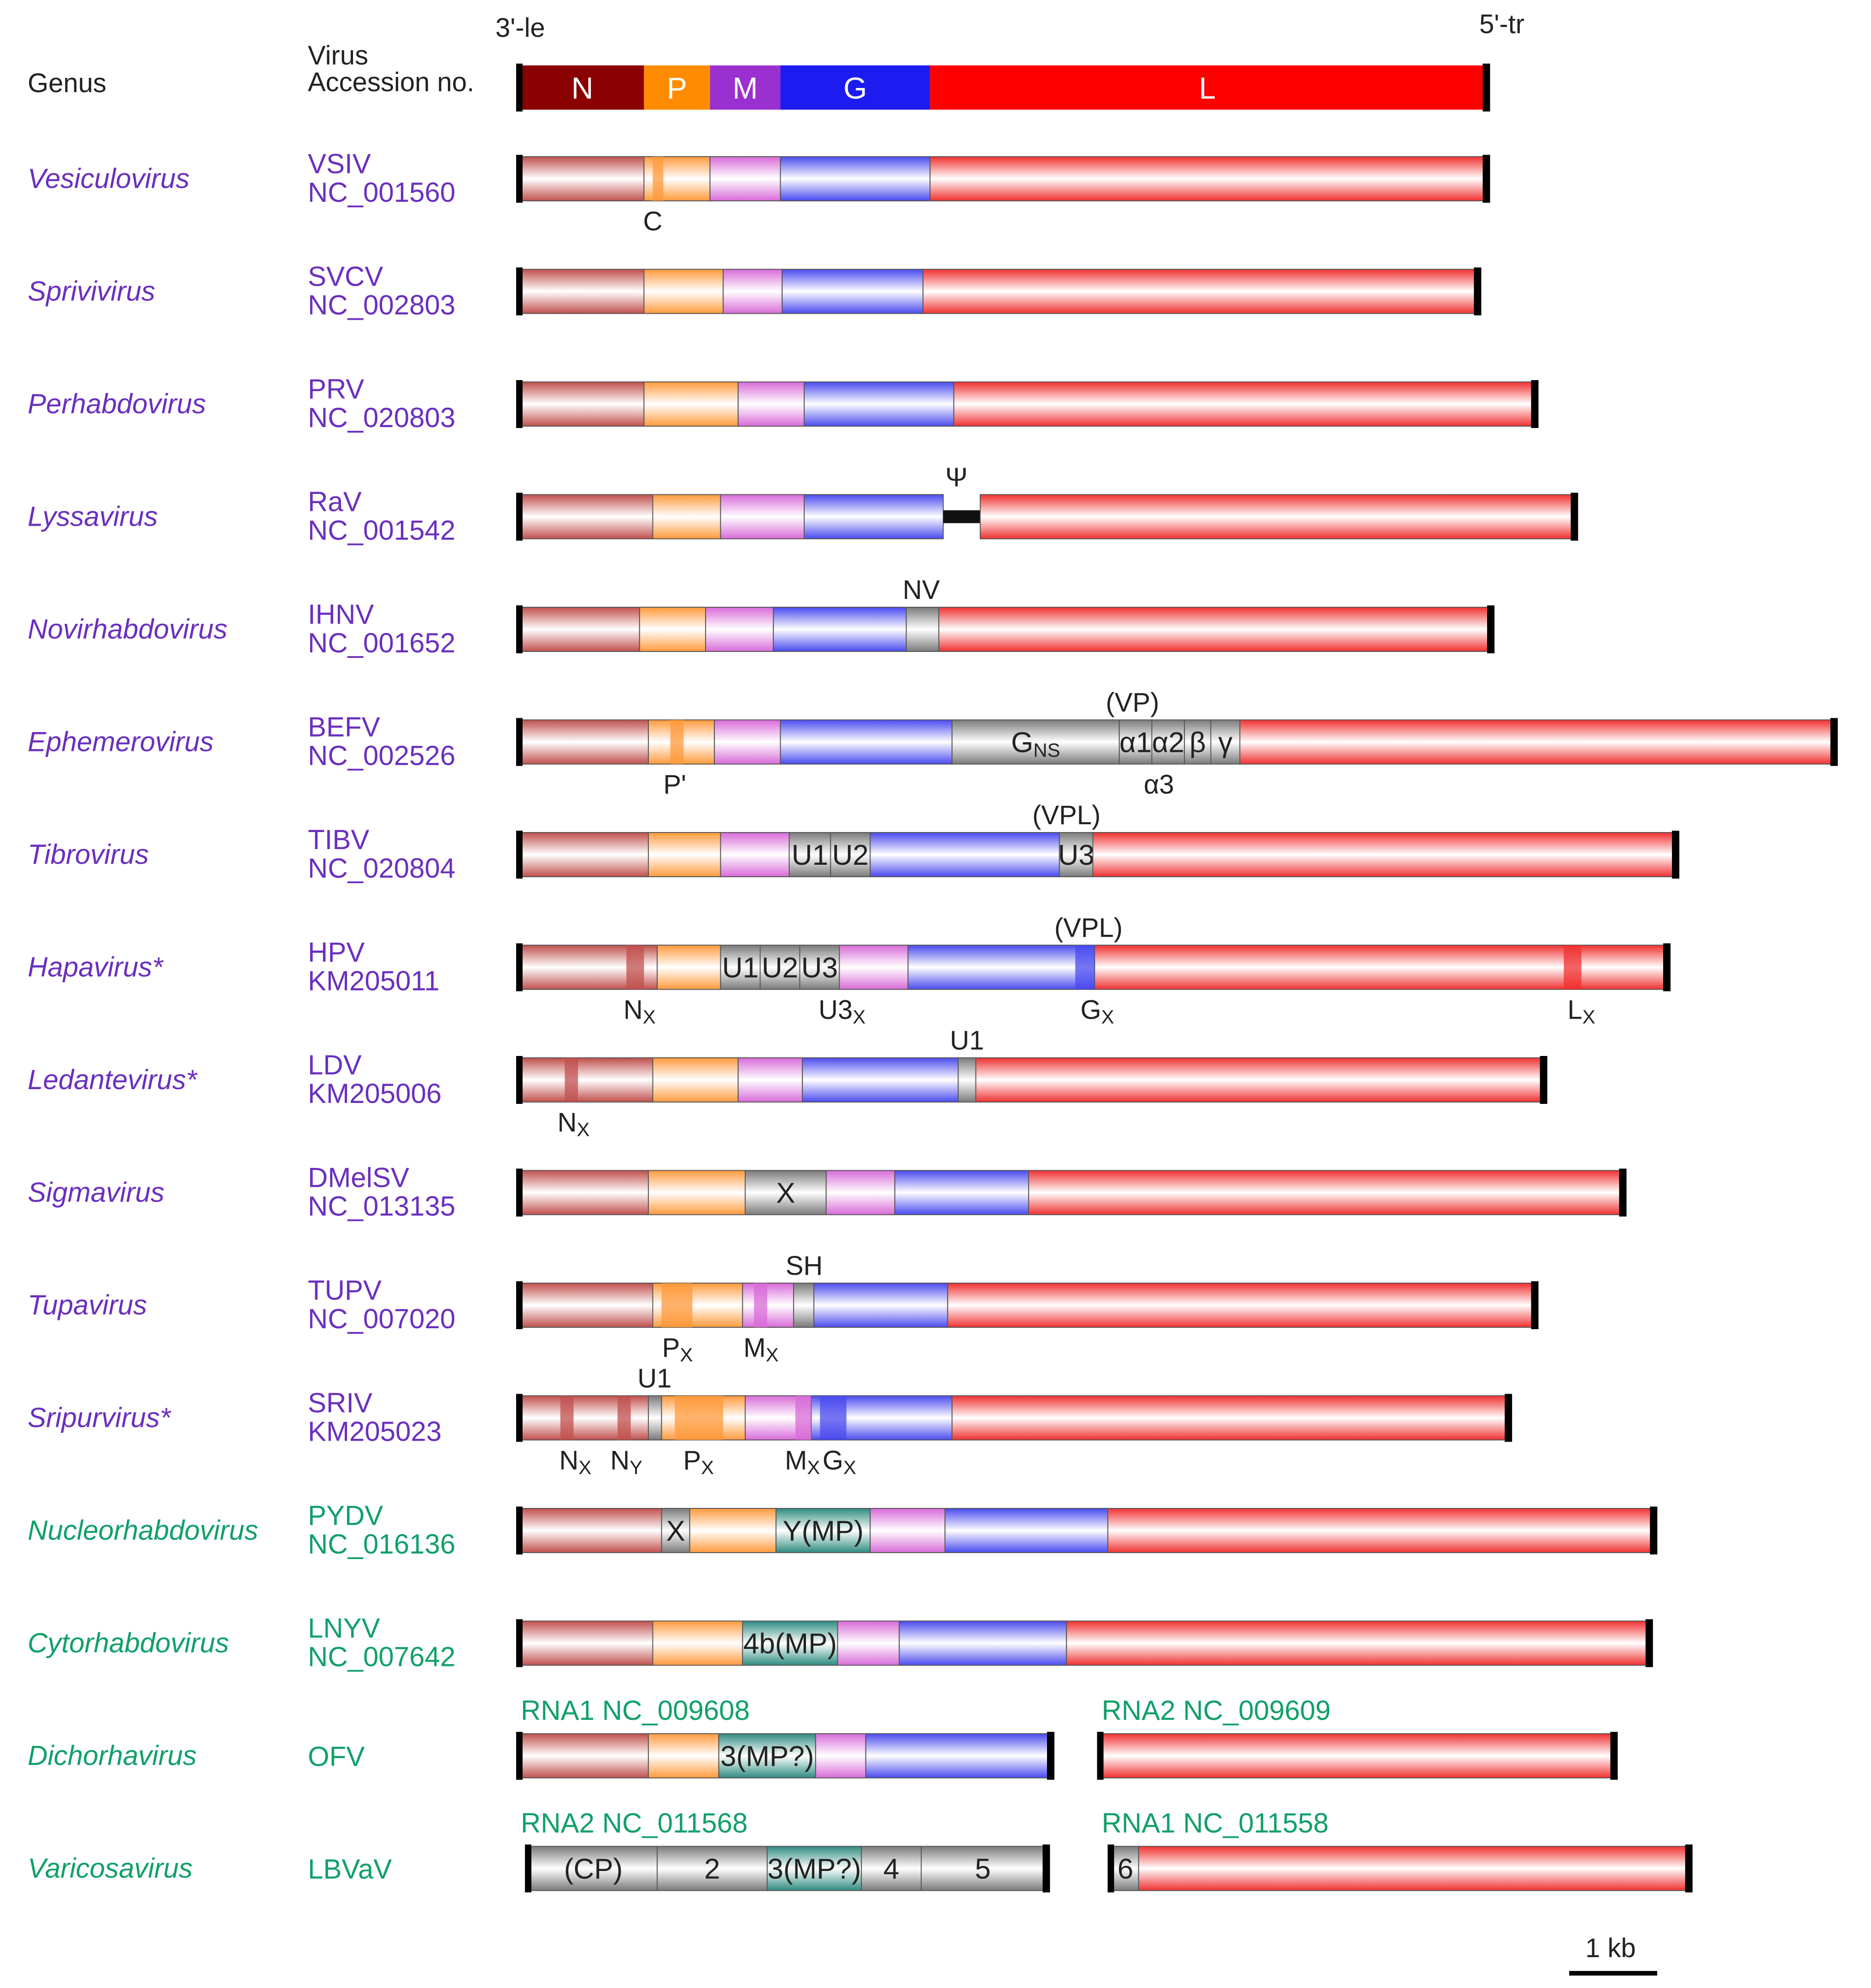 This screenshot has width=1871, height=1988. I want to click on legend-gene-m, so click(745, 87).